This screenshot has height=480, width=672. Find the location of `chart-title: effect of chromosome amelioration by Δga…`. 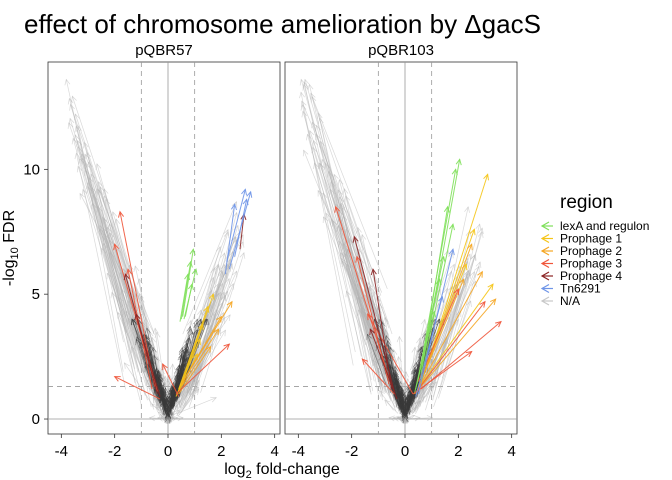

chart-title: effect of chromosome amelioration by Δga… is located at coordinates (282, 24).